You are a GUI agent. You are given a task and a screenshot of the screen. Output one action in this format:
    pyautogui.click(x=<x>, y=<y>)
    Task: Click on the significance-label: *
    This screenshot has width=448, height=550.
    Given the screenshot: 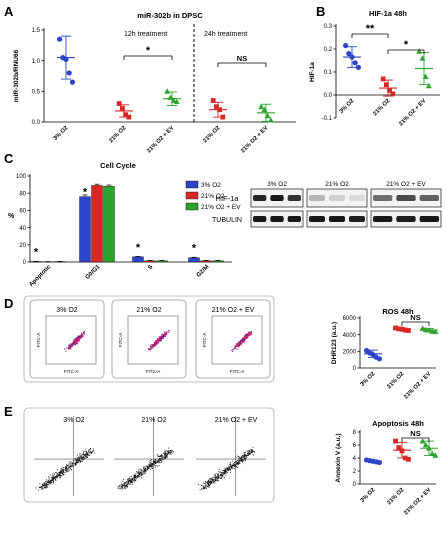 What is the action you would take?
    pyautogui.click(x=148, y=51)
    